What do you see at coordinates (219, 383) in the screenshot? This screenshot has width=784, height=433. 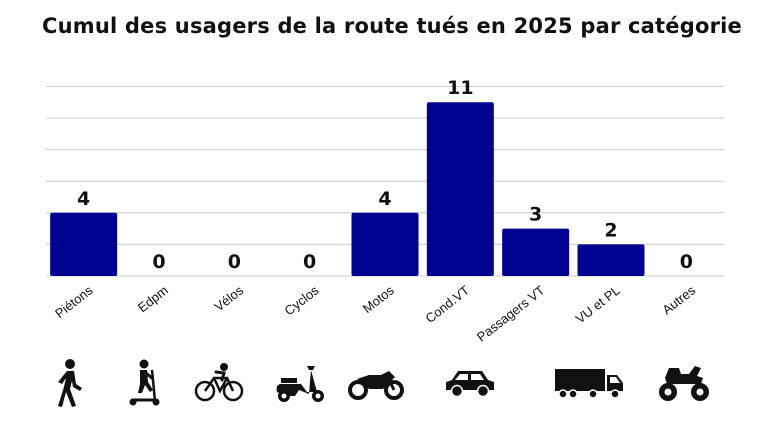 I see `bicycle-icon` at bounding box center [219, 383].